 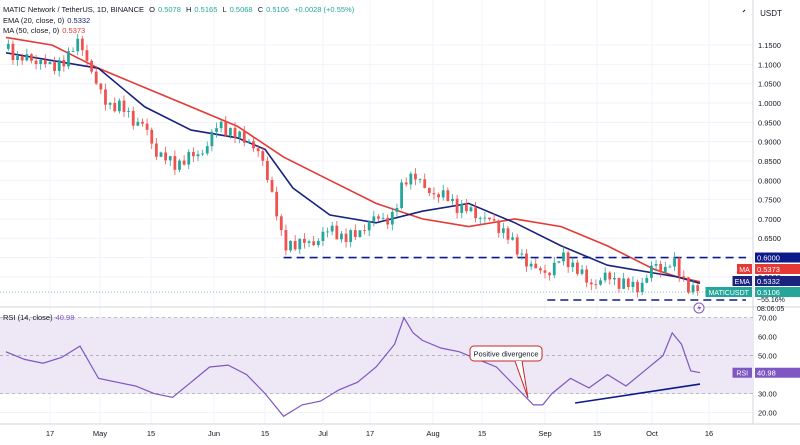 What do you see at coordinates (771, 300) in the screenshot?
I see `change-pct-label: −55.16%` at bounding box center [771, 300].